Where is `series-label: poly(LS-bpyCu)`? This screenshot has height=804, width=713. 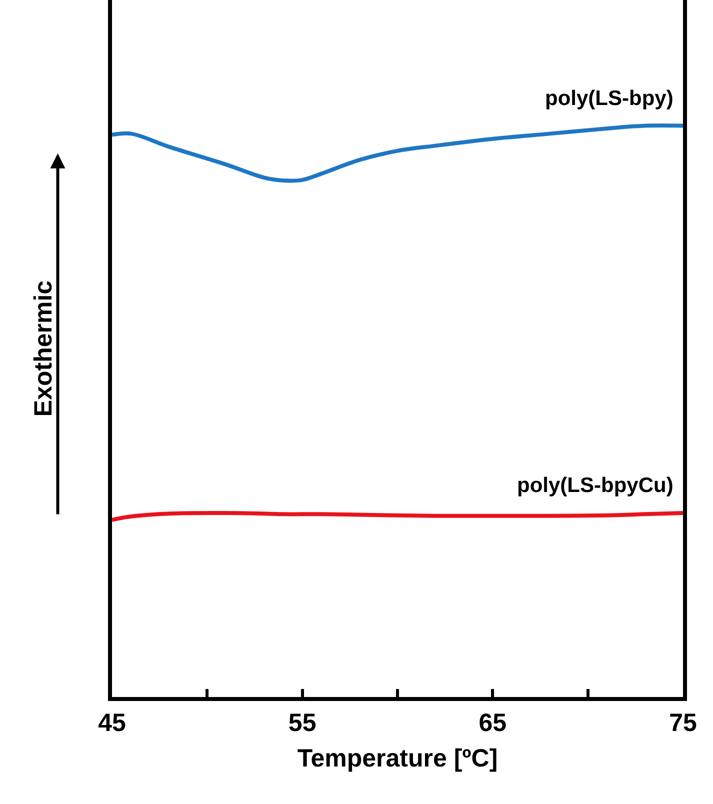 series-label: poly(LS-bpyCu) is located at coordinates (595, 485).